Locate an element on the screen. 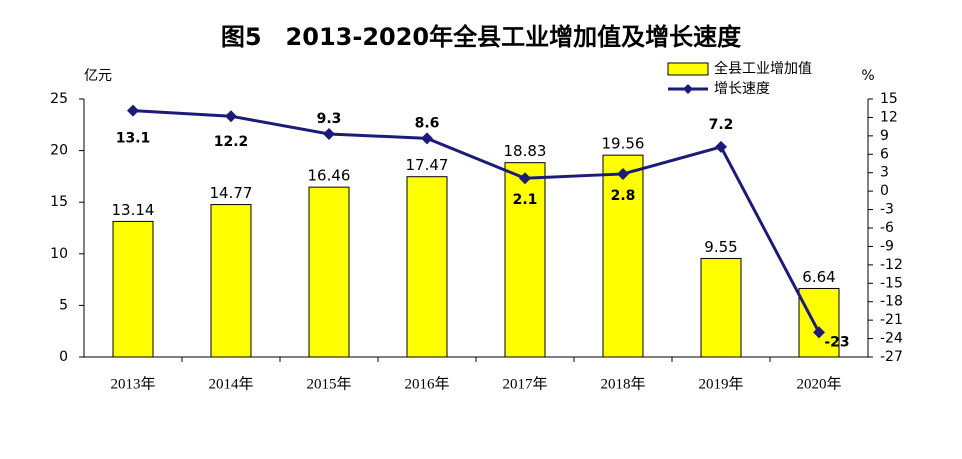  bar-value-label: 16.46 is located at coordinates (329, 176).